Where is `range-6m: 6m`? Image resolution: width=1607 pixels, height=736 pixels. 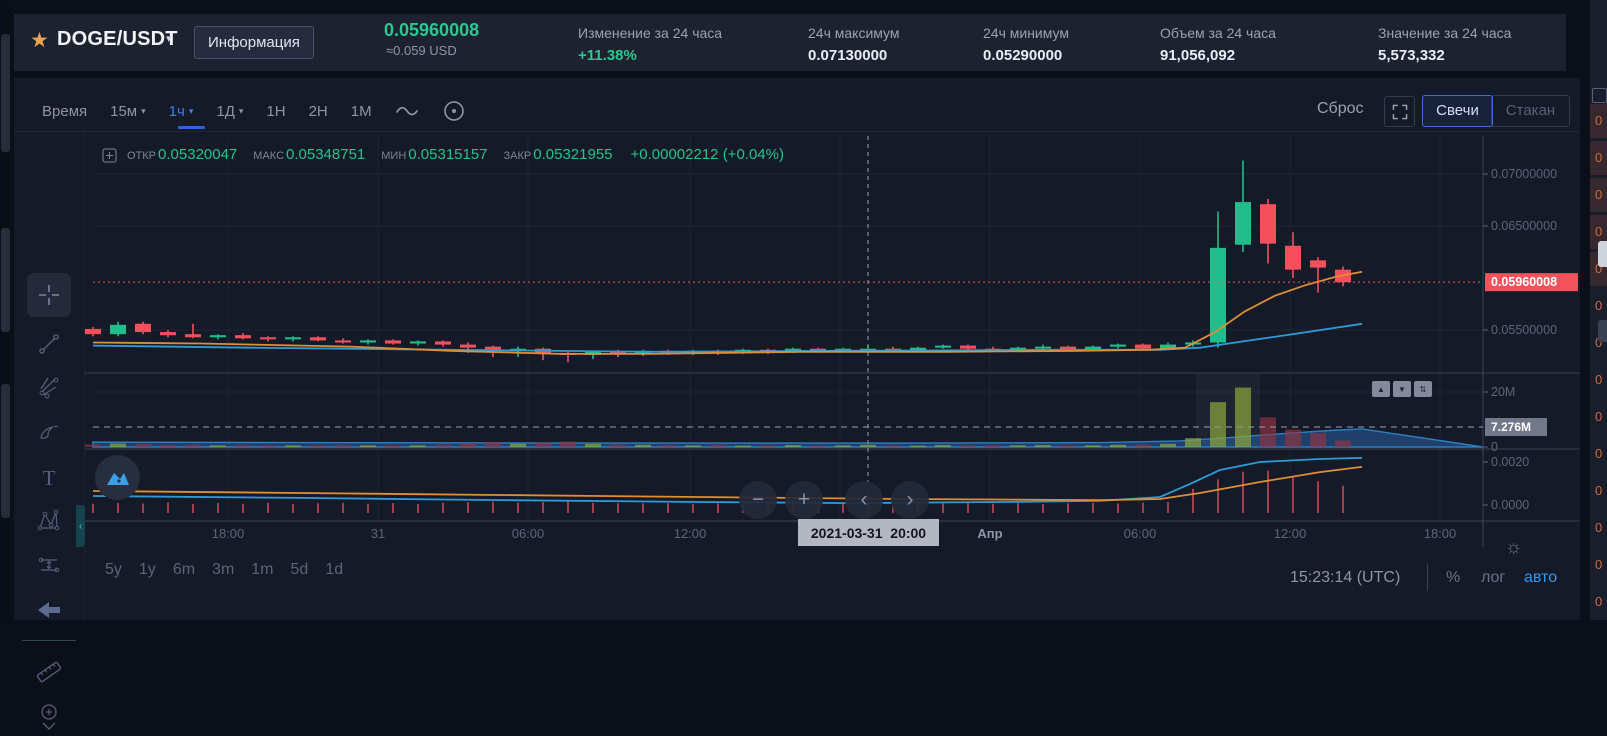
range-6m: 6m is located at coordinates (184, 569).